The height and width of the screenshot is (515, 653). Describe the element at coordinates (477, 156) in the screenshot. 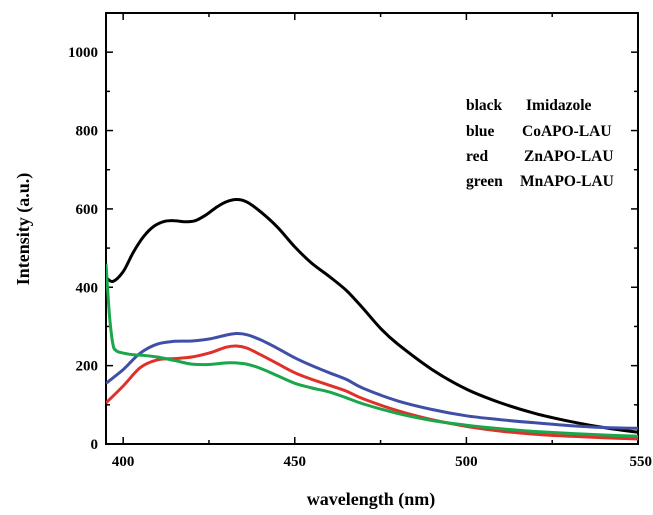

I see `legend-color-red: red` at that location.